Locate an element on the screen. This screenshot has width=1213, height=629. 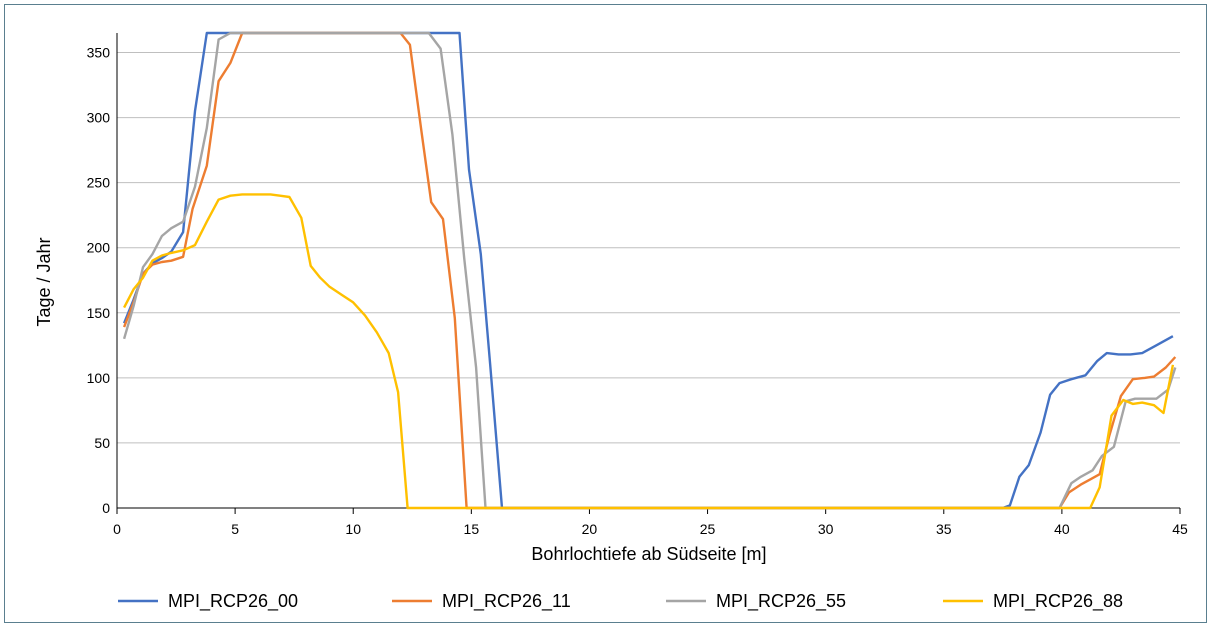
x-tick-label: 20 is located at coordinates (590, 529).